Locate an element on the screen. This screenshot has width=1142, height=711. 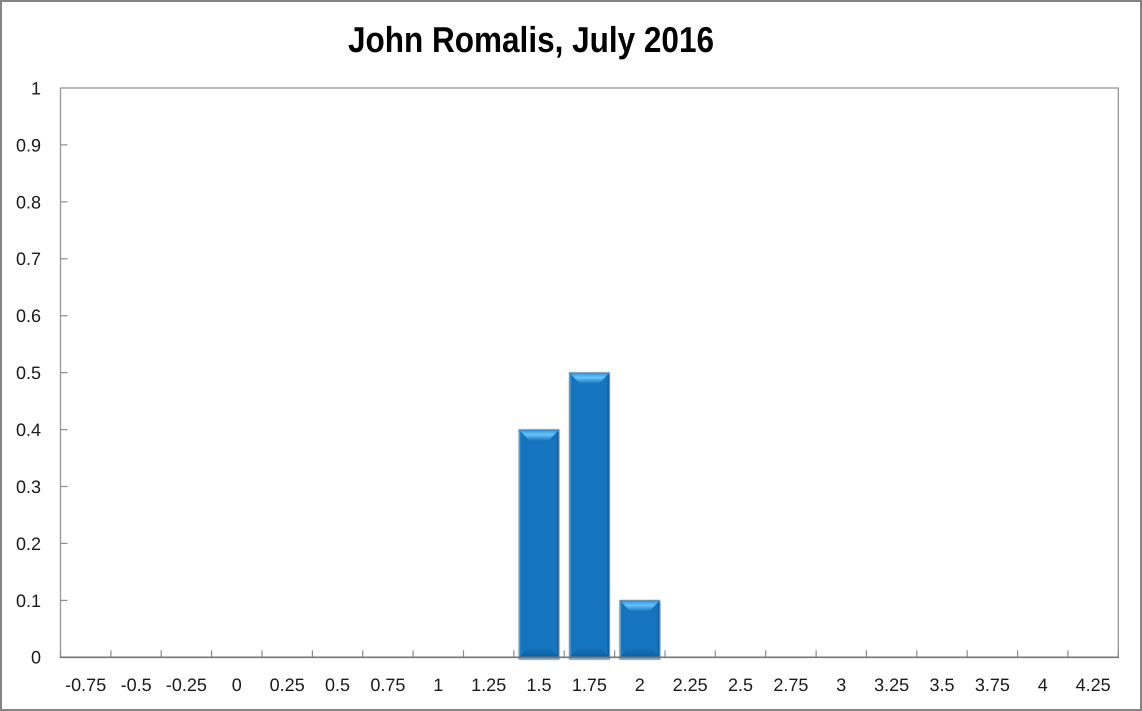
svg-text: 0.9 is located at coordinates (28, 145).